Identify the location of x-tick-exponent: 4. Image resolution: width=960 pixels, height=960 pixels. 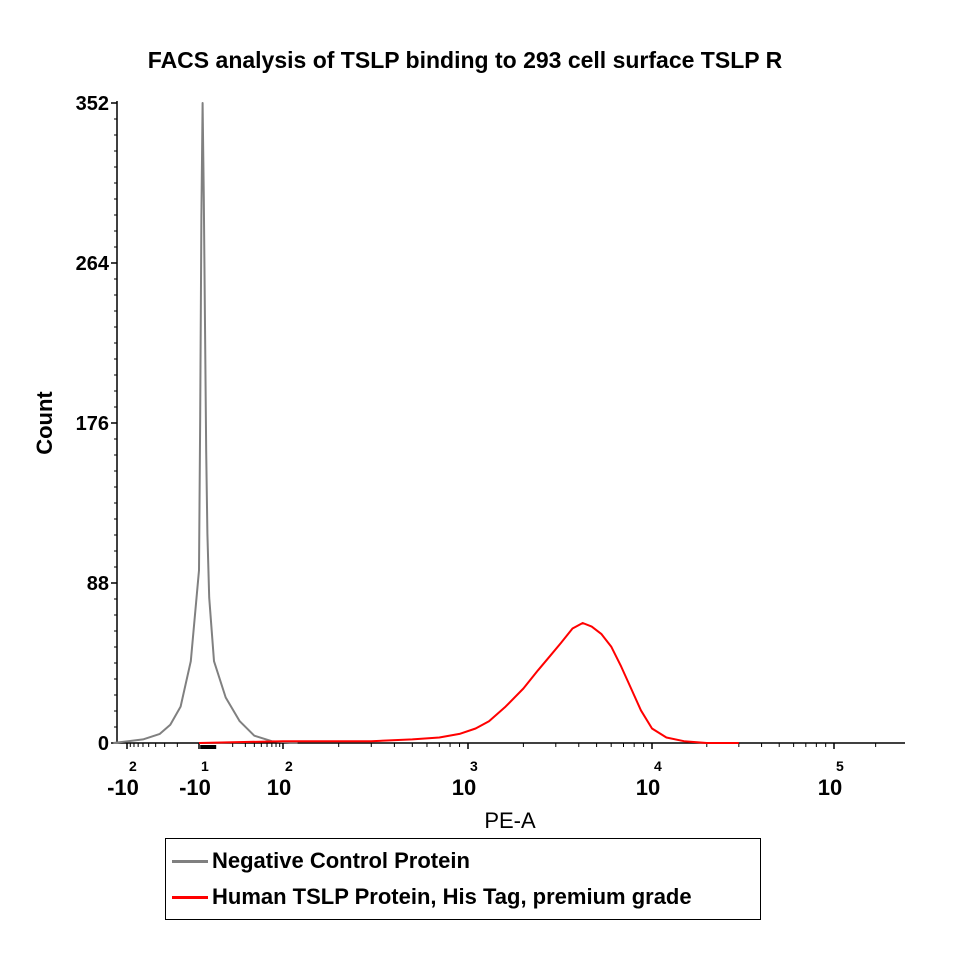
(658, 766).